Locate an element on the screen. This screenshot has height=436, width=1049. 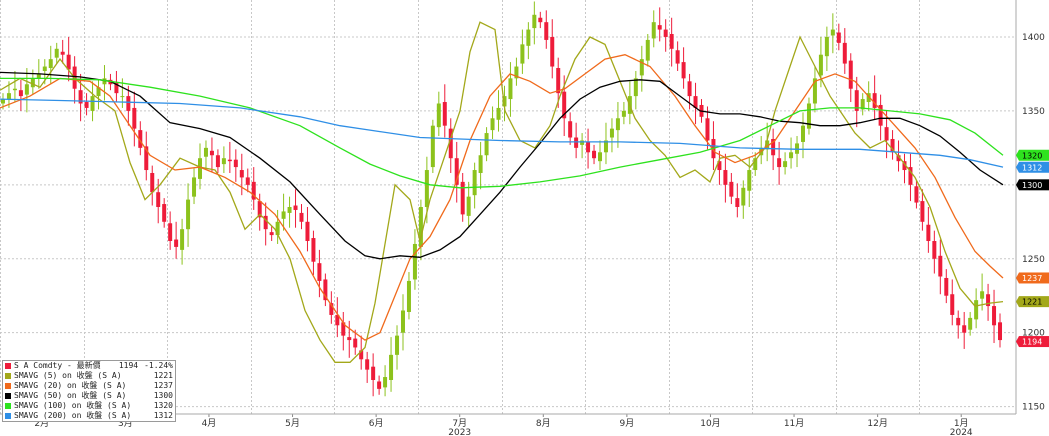
price-tag-text: 1300 is located at coordinates (1032, 185).